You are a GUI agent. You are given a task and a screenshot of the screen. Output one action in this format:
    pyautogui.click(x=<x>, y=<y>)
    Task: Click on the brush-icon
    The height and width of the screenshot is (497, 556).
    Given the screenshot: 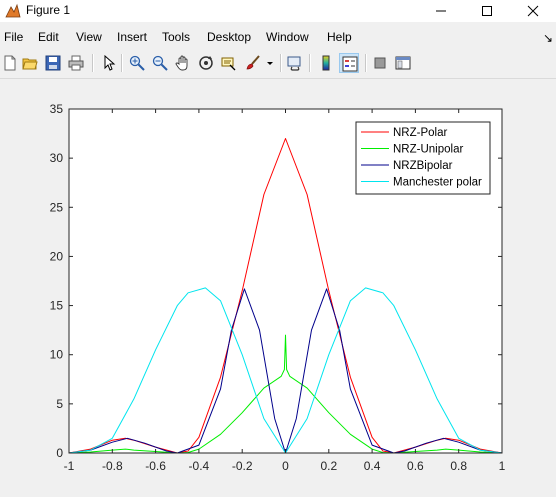 What is the action you would take?
    pyautogui.click(x=253, y=62)
    